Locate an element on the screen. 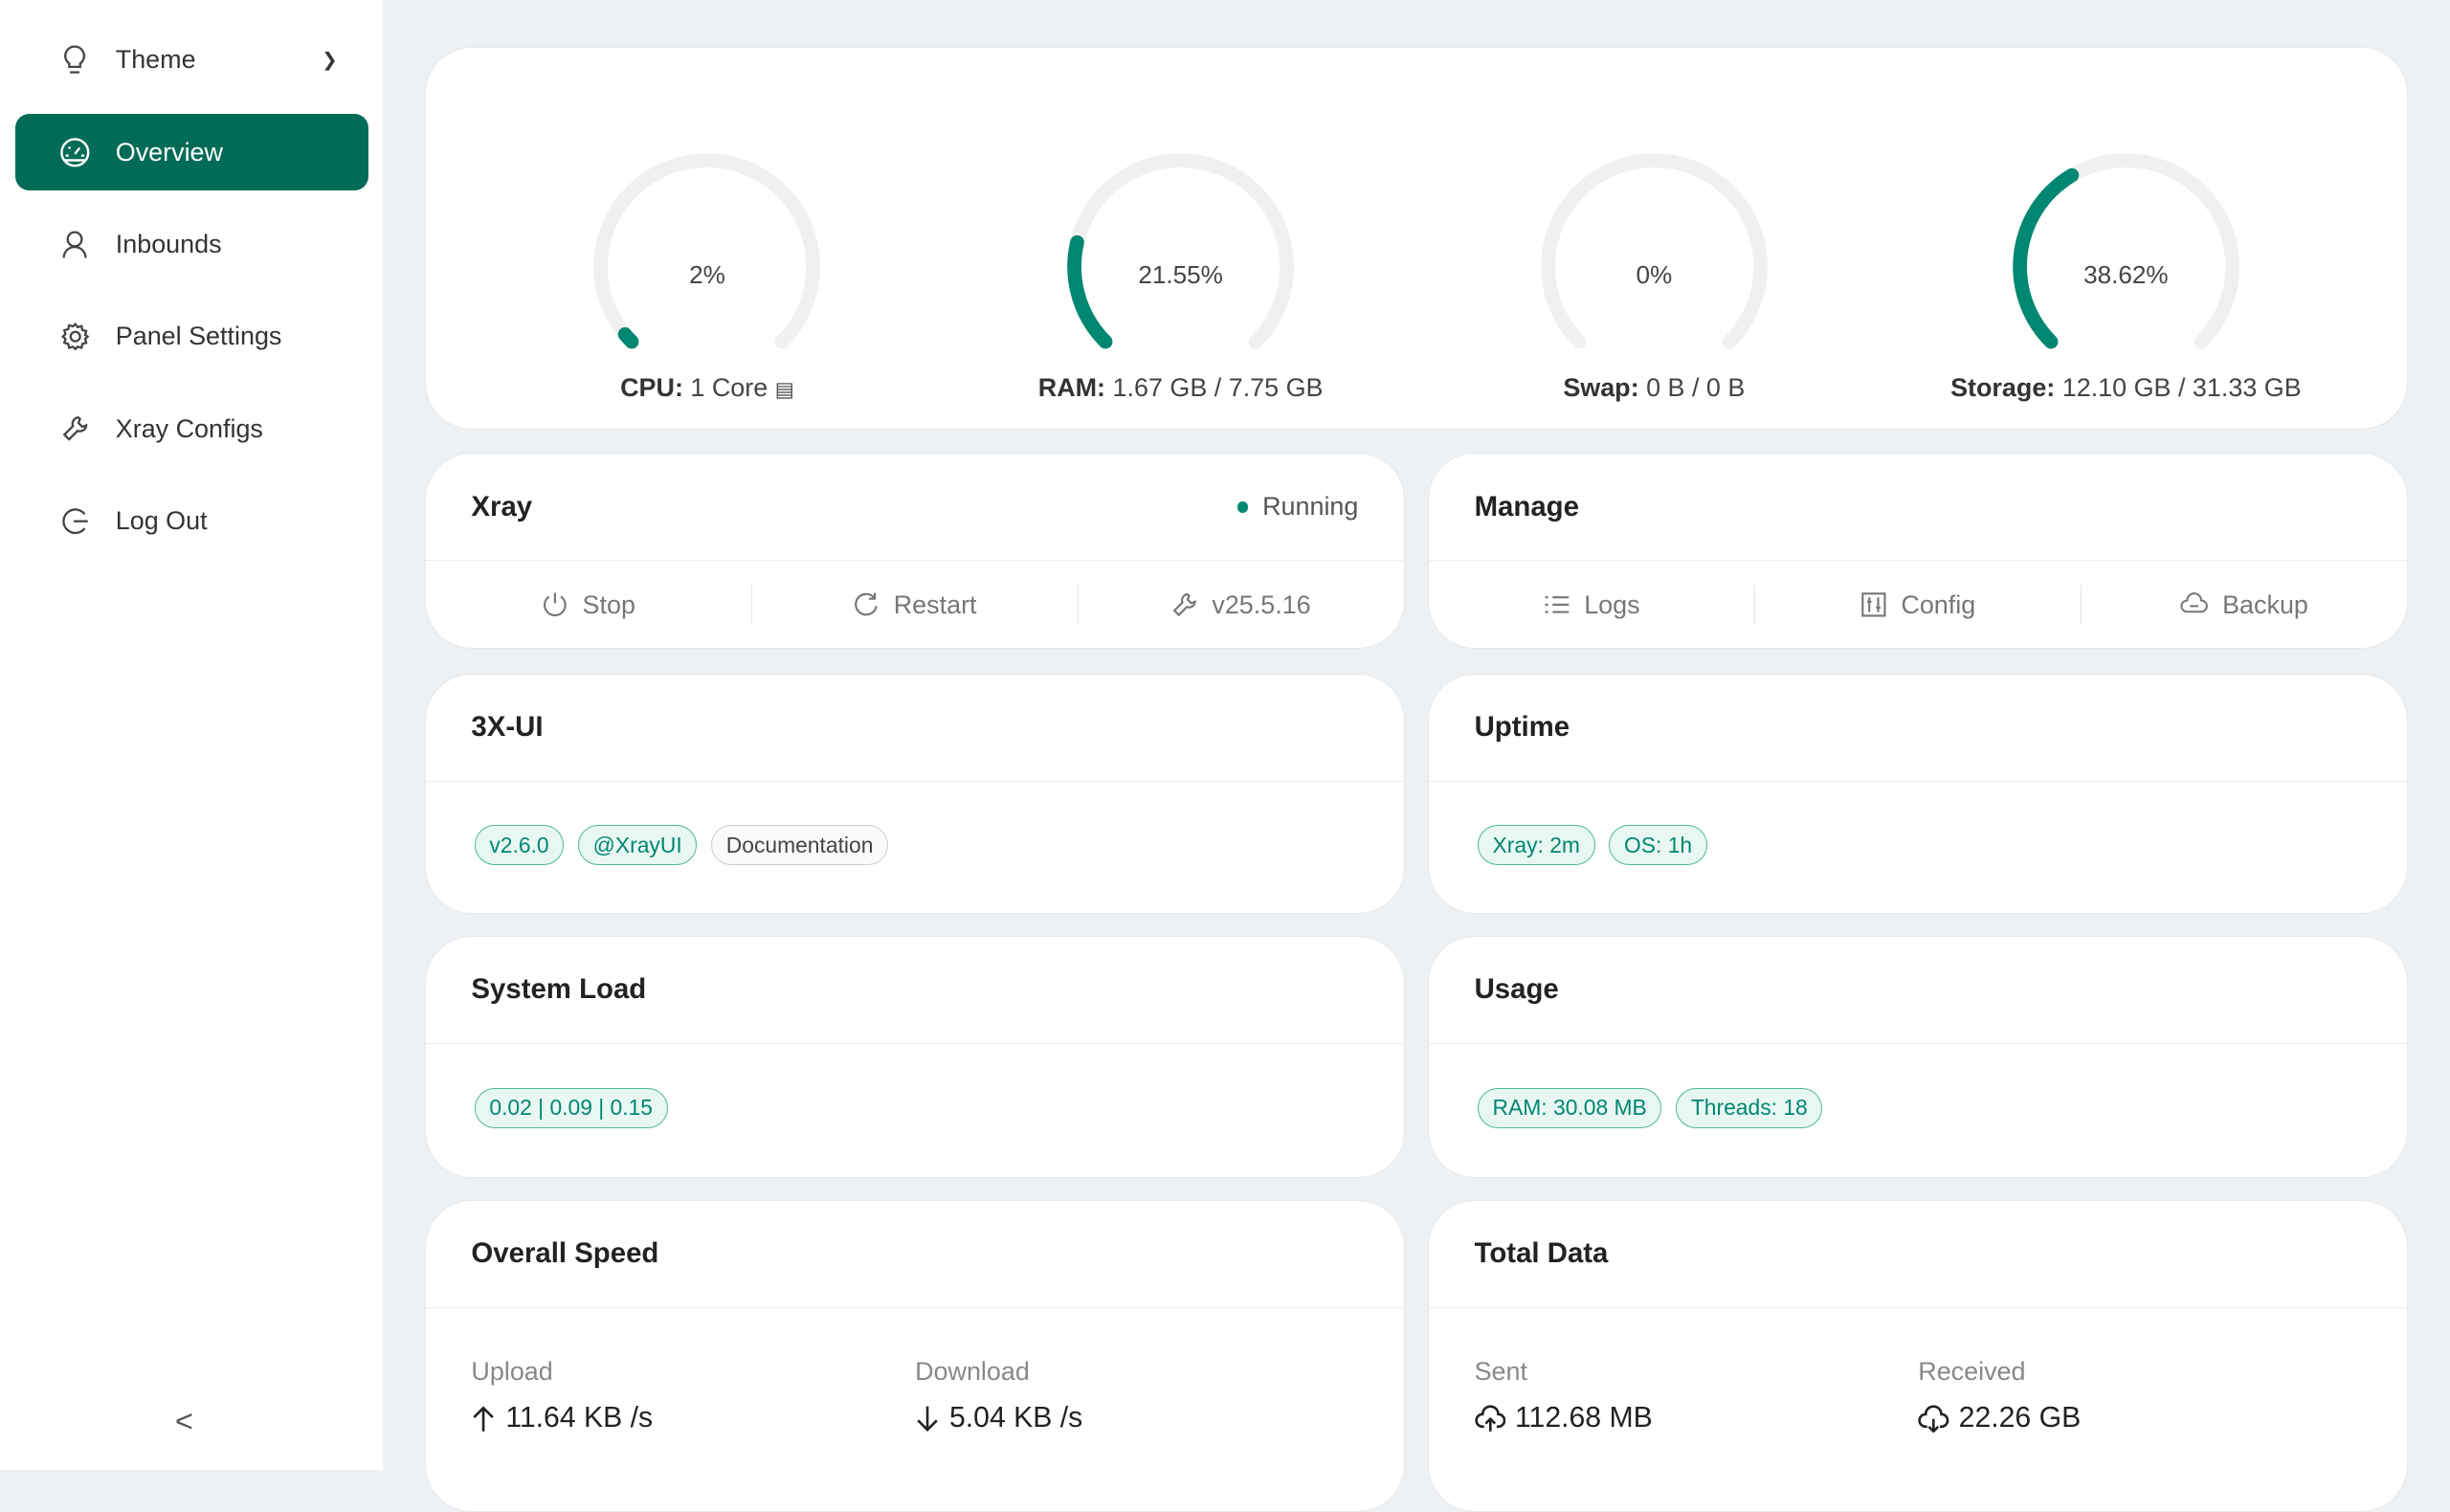  gauge: 2% CPU: 1 Core ▤ is located at coordinates (707, 272).